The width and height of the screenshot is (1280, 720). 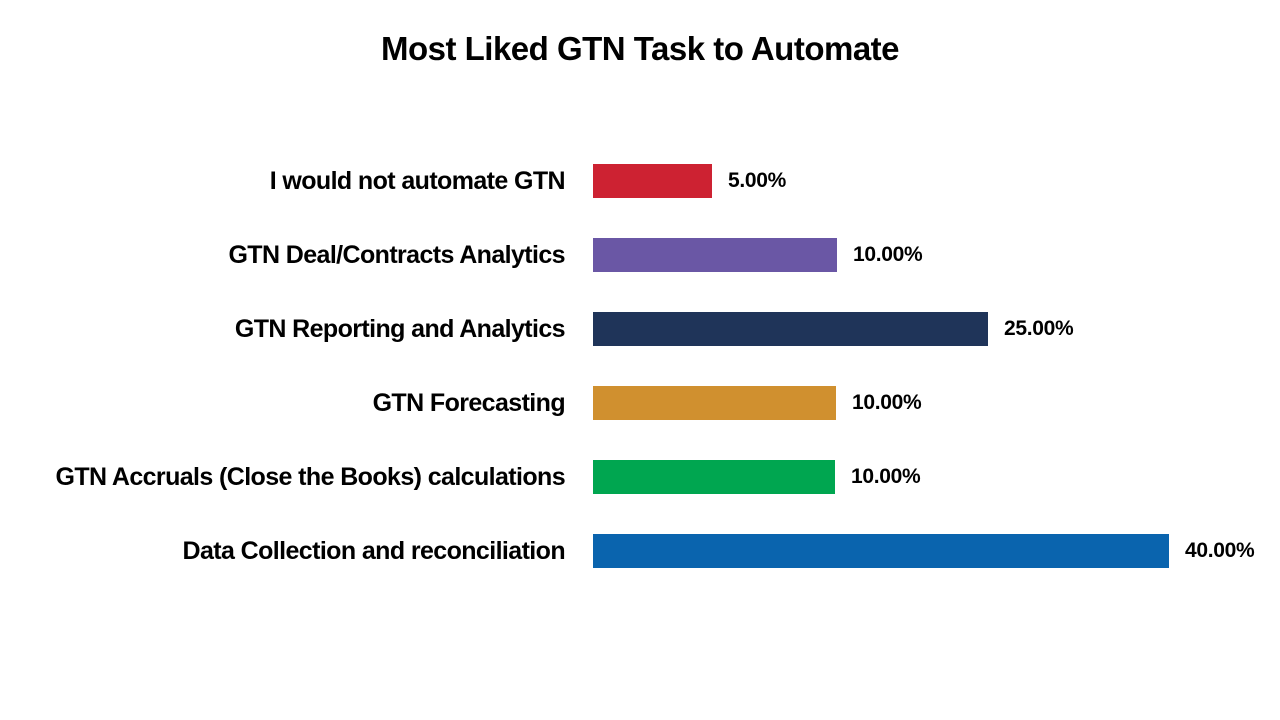 What do you see at coordinates (417, 180) in the screenshot?
I see `row-label: I would not automate GTN` at bounding box center [417, 180].